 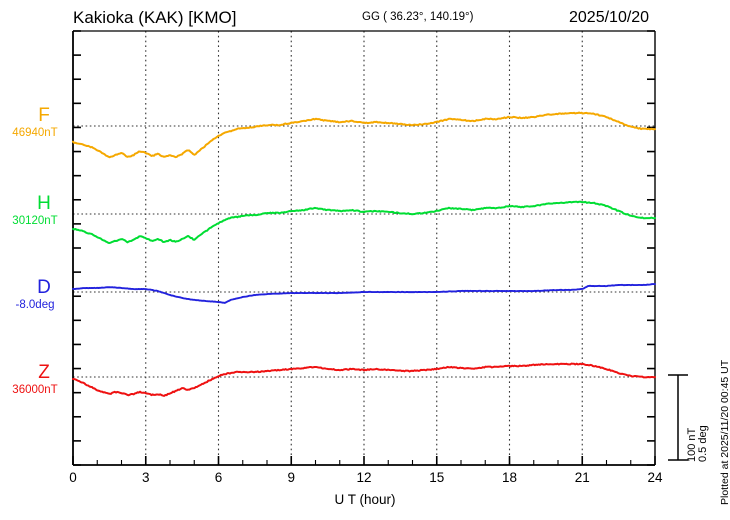 I want to click on component-baseline-f: 46940nT, so click(x=35, y=133).